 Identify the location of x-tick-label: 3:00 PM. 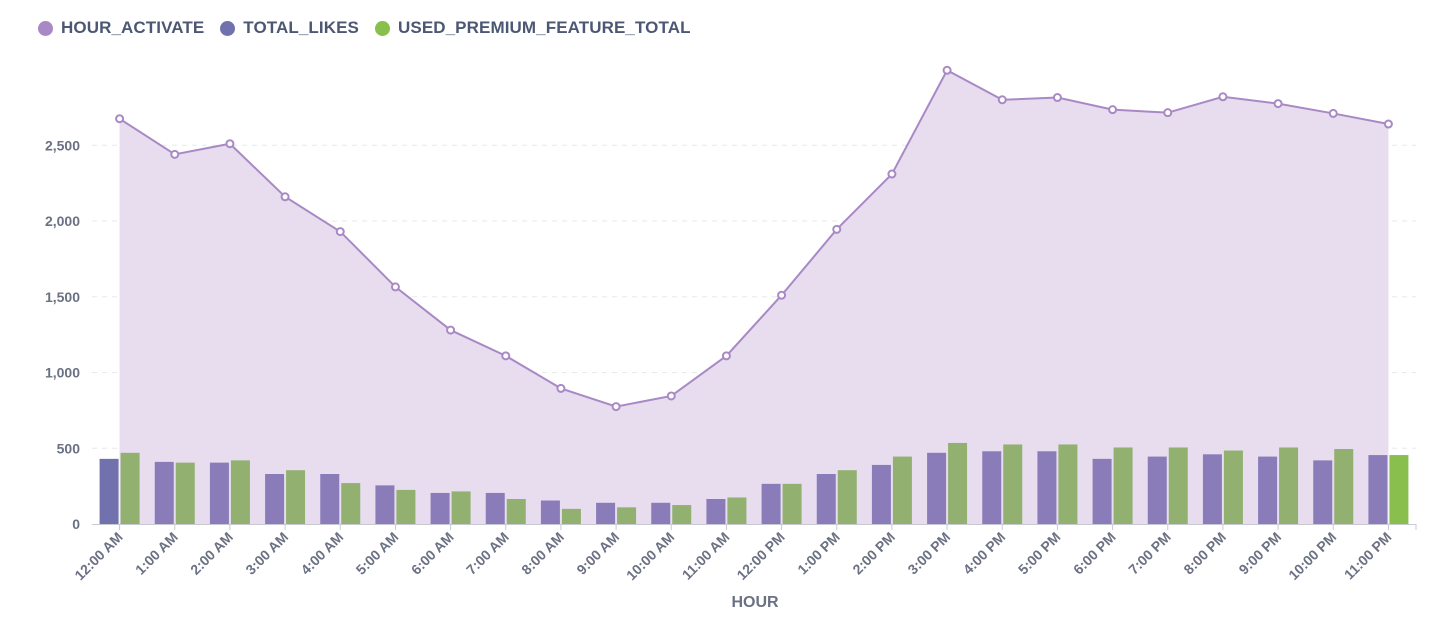
(928, 553).